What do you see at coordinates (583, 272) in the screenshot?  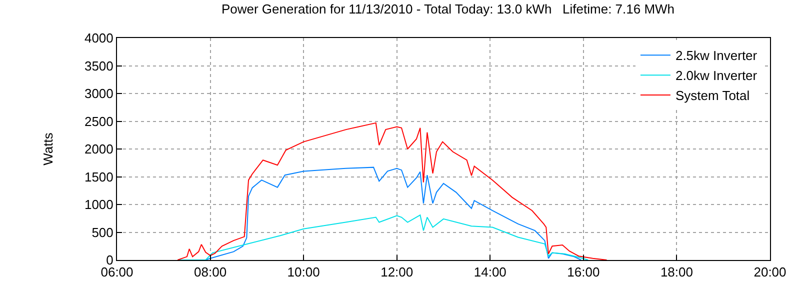 I see `x-tick-label: 16:00` at bounding box center [583, 272].